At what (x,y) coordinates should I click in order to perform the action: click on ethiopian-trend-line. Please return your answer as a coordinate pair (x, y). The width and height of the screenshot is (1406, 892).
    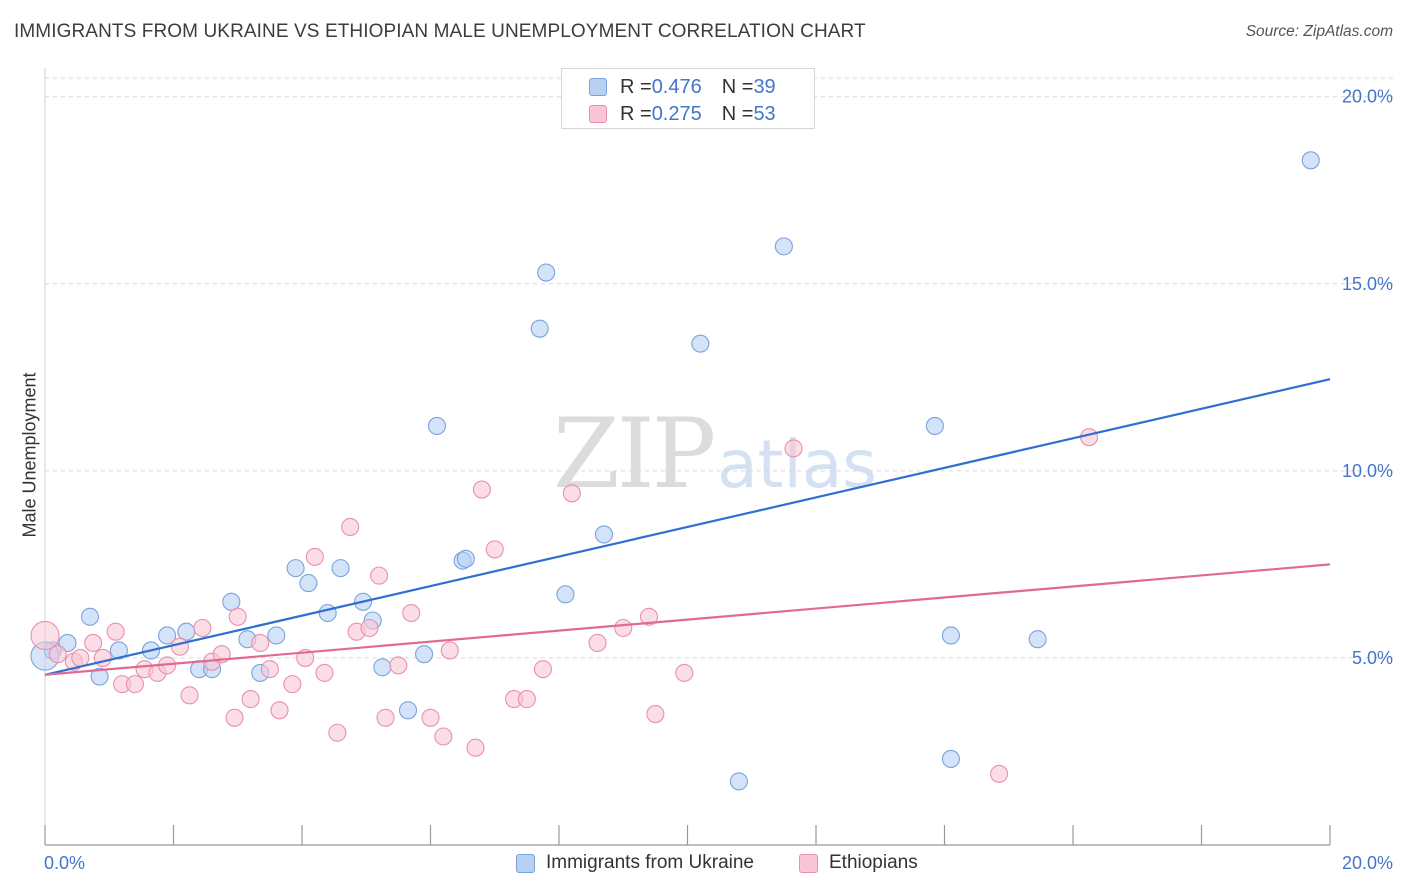
    Looking at the image, I should click on (687, 619).